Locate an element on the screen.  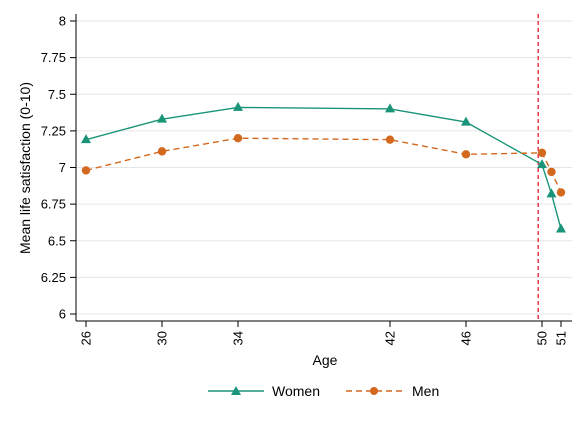
y-tick-label: 8 is located at coordinates (62, 21).